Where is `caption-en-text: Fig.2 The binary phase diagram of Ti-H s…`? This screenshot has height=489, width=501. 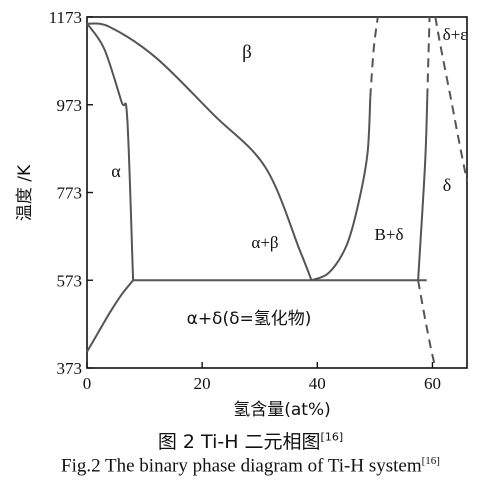
caption-en-text: Fig.2 The binary phase diagram of Ti-H s… is located at coordinates (241, 466).